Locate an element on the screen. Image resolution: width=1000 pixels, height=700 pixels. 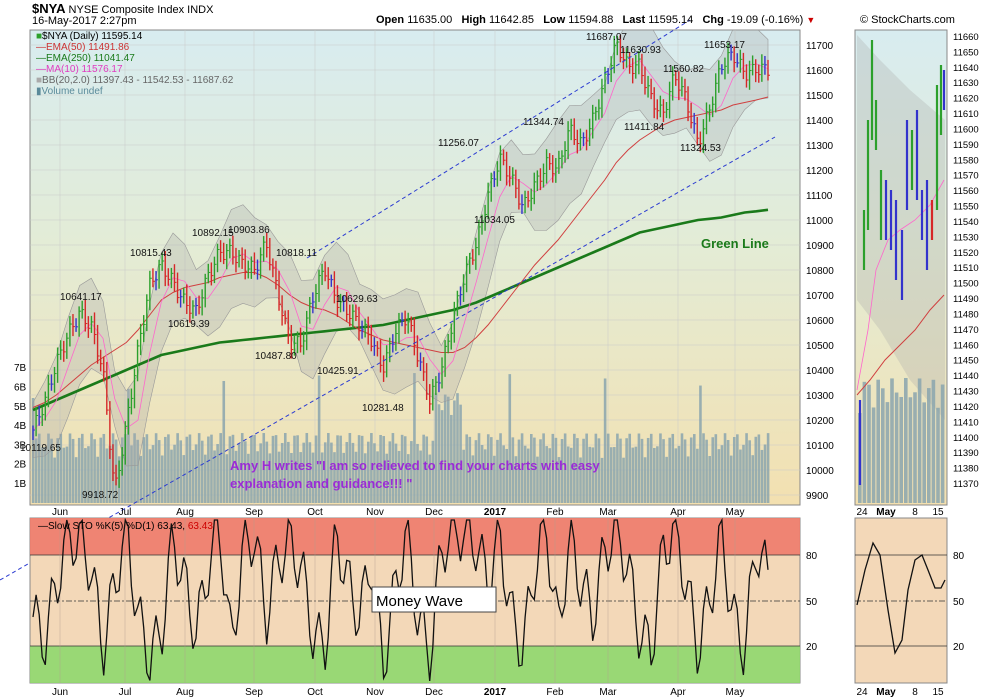
side-y-tick-label: 11500 is located at coordinates (966, 284).